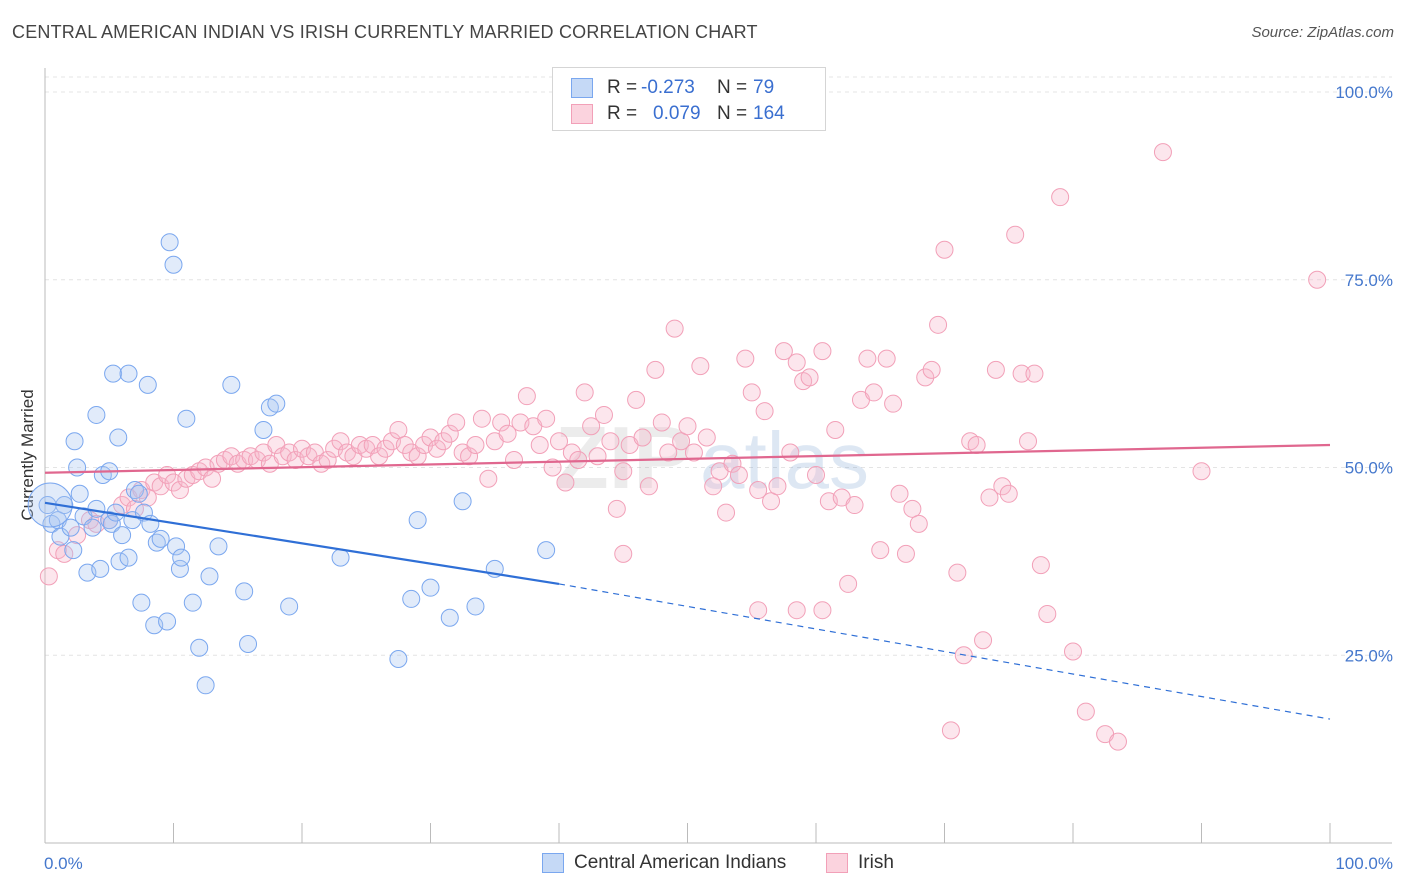 The width and height of the screenshot is (1406, 892). I want to click on y-tick-label: 100.0%, so click(1364, 92).